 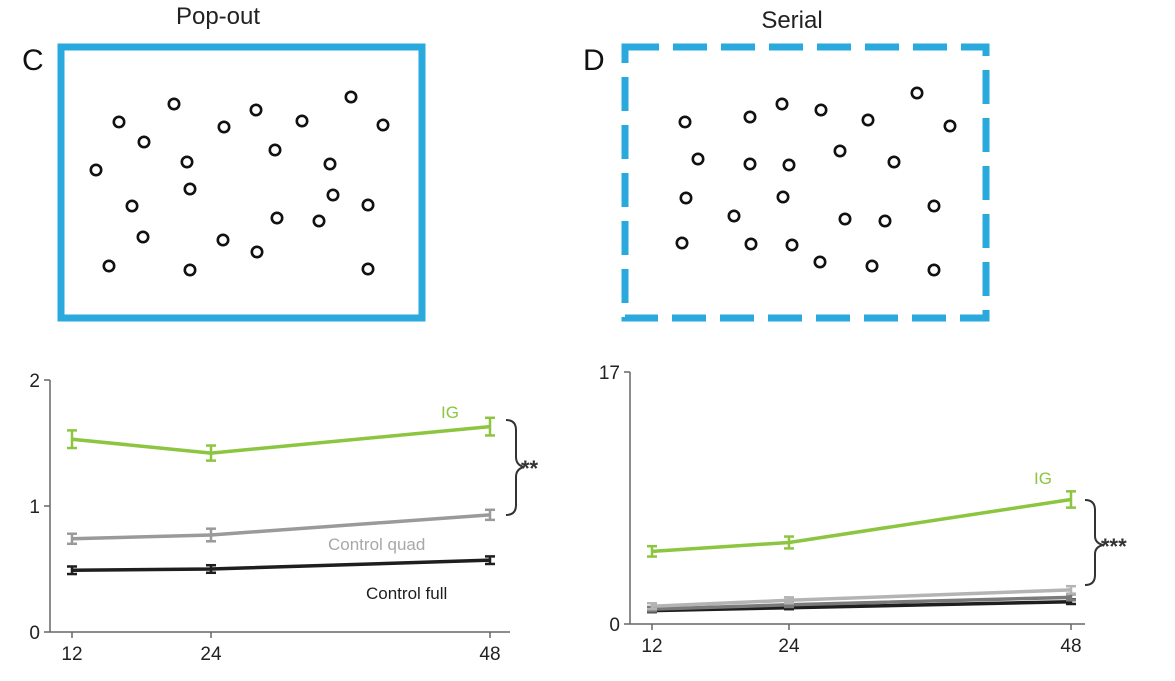 I want to click on popout-stimulus-items, so click(x=239, y=183).